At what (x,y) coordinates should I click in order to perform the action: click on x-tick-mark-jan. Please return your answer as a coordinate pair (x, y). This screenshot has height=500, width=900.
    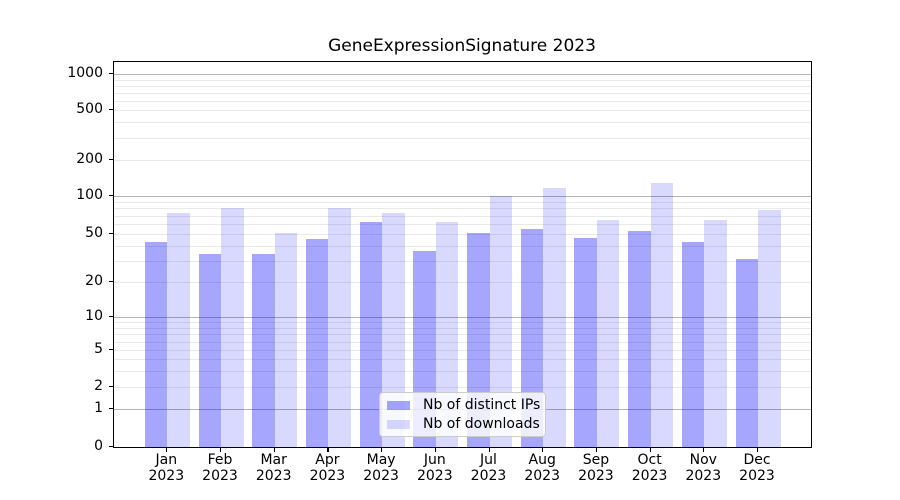
    Looking at the image, I should click on (167, 449).